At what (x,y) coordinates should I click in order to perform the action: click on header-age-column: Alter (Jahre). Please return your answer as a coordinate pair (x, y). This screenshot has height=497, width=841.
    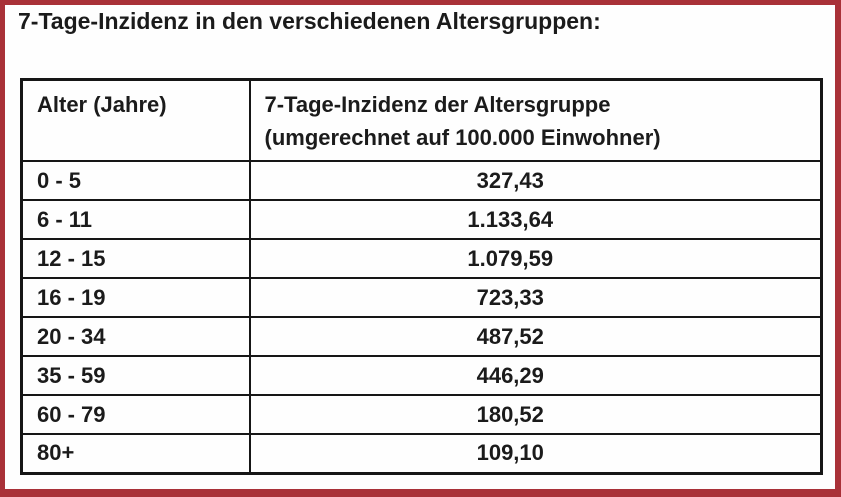
    Looking at the image, I should click on (135, 120).